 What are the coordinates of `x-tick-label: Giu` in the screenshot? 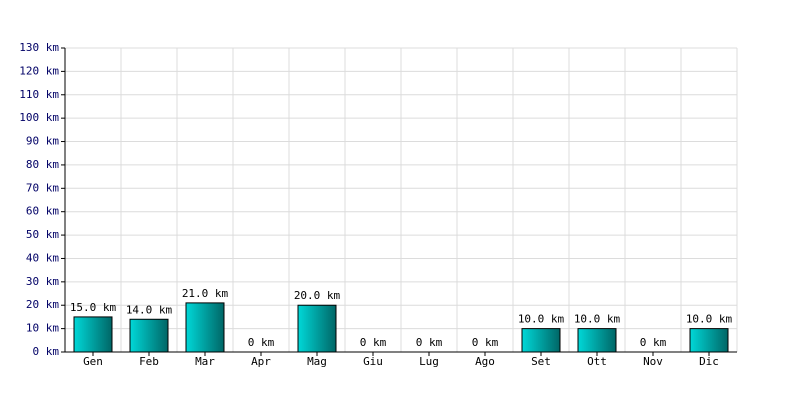 It's located at (373, 361).